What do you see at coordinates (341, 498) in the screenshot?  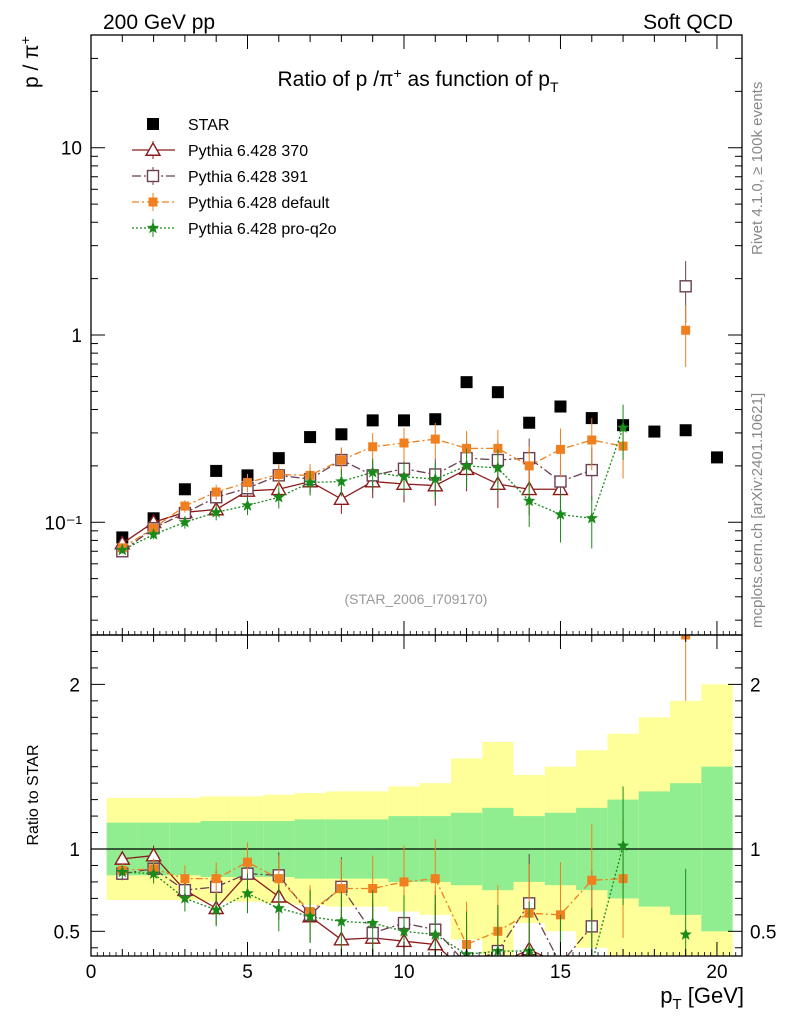 I see `pythia-6-428-370-point` at bounding box center [341, 498].